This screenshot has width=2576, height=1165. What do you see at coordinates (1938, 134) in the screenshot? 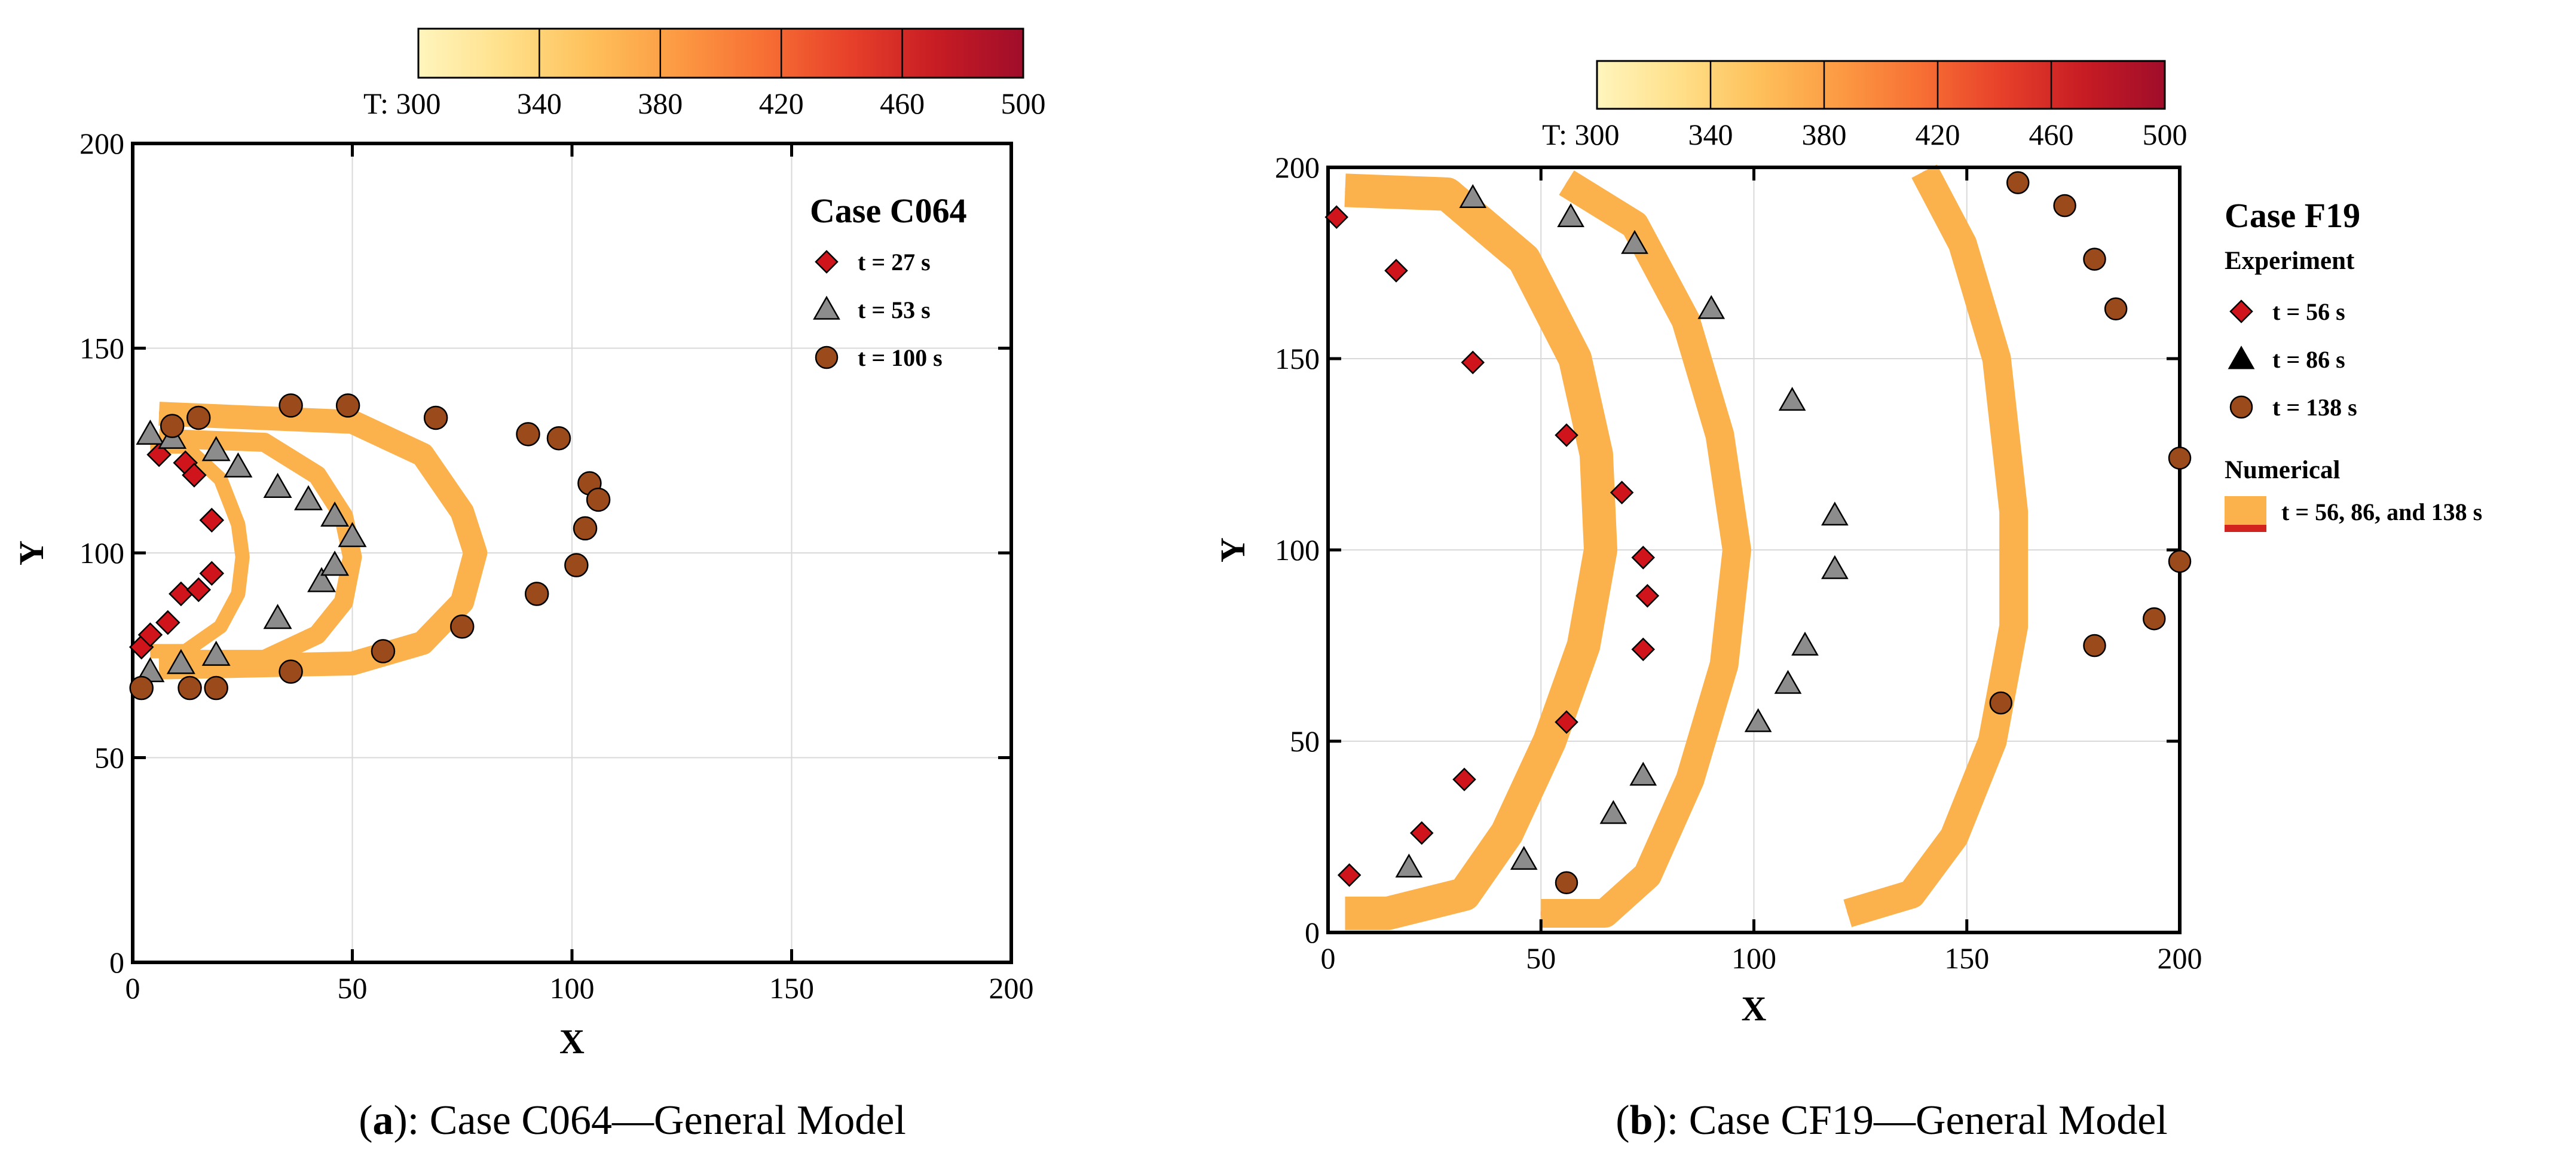
I see `colorbar-tick-label: 420` at bounding box center [1938, 134].